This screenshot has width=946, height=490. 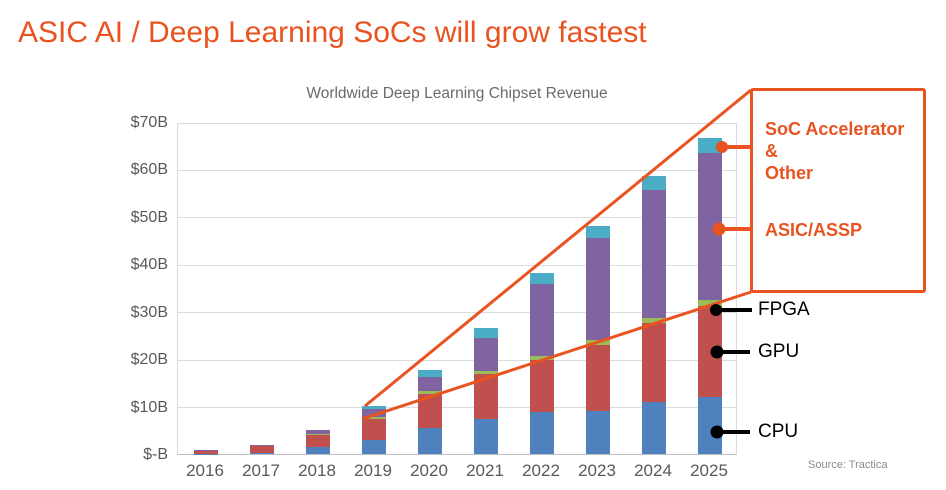 I want to click on bar-2023, so click(x=598, y=339).